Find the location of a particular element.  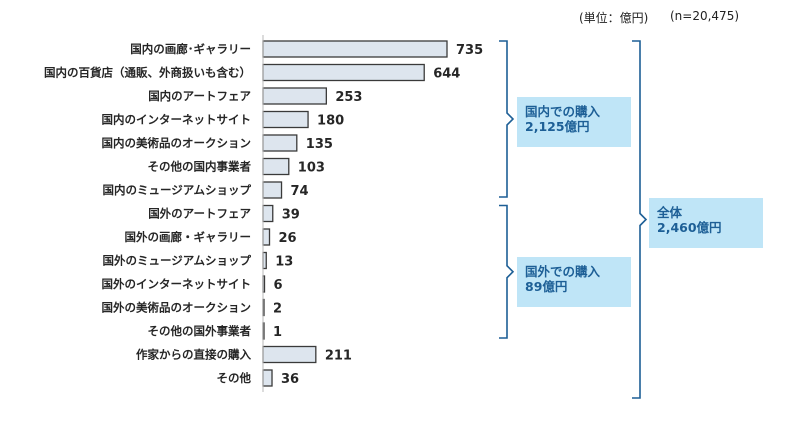

overall-callout-title: 全体 is located at coordinates (670, 212).